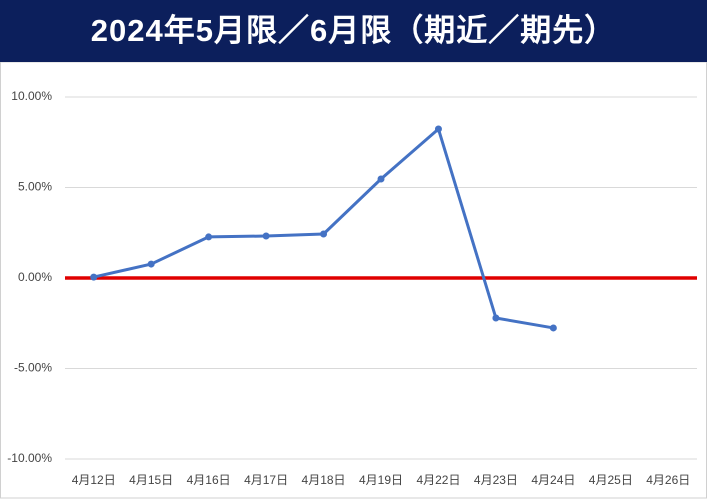 The height and width of the screenshot is (499, 707). What do you see at coordinates (29, 458) in the screenshot?
I see `y-tick-label: -10.00%` at bounding box center [29, 458].